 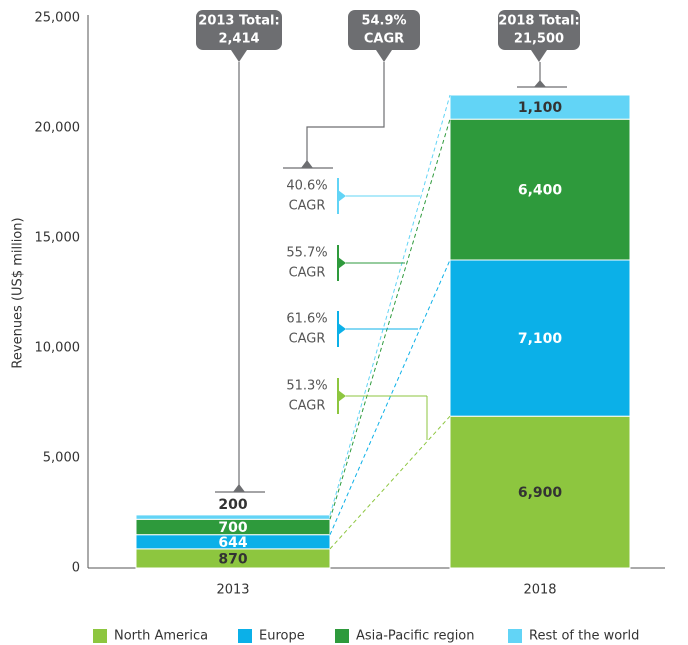 I want to click on callout-line, so click(x=345, y=115).